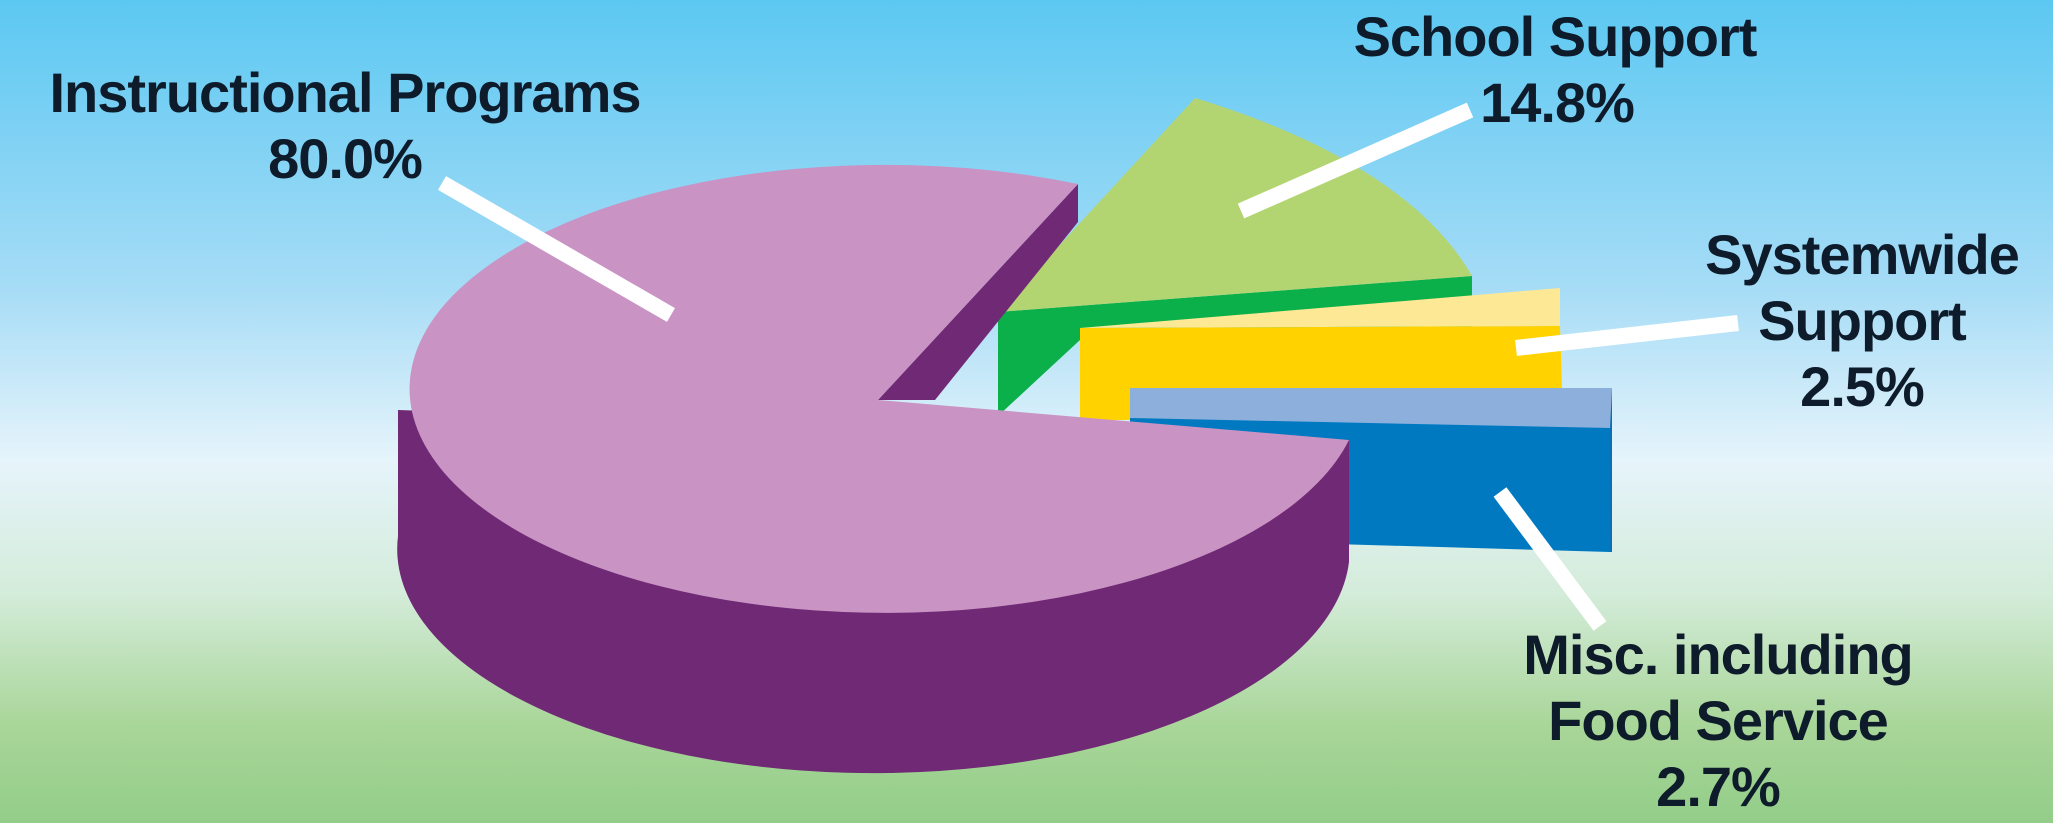  I want to click on label-systemwide-support-name-2: Support, so click(1862, 320).